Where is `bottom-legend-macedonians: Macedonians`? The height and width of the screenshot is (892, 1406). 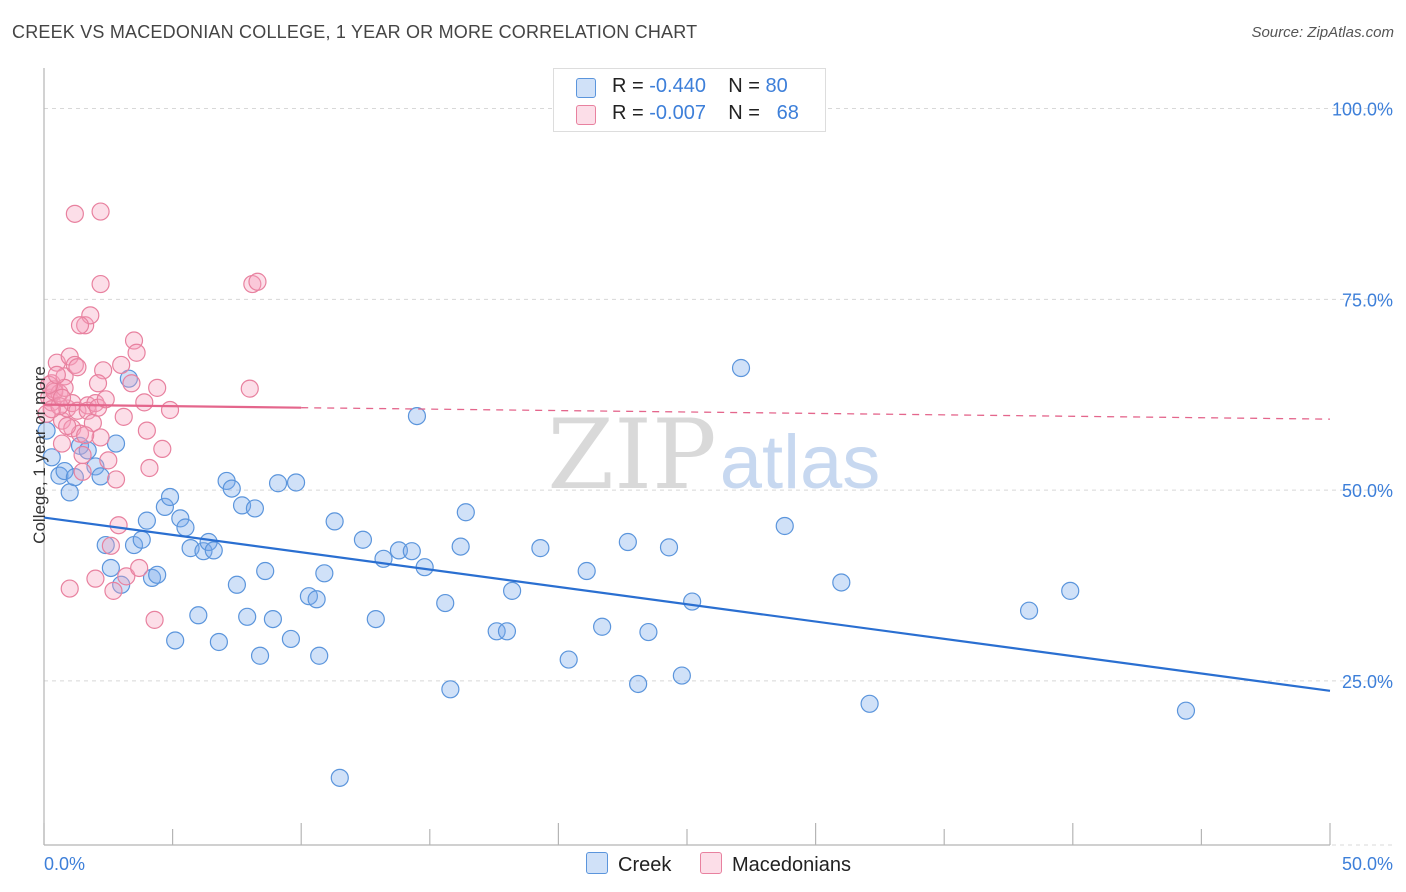
bottom-legend-macedonians: Macedonians is located at coordinates (775, 864).